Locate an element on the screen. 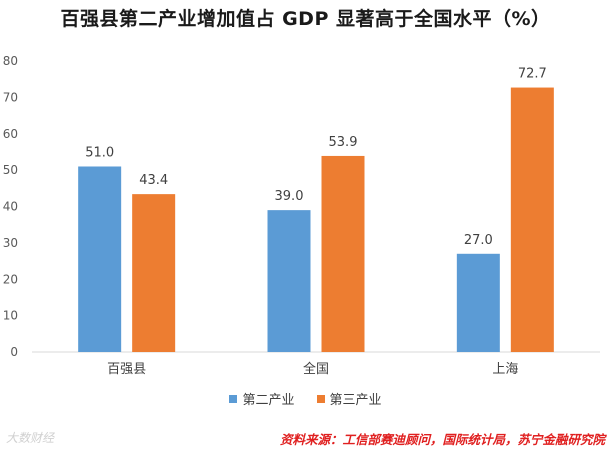  legend-item-series-1: 第二产业 is located at coordinates (262, 398).